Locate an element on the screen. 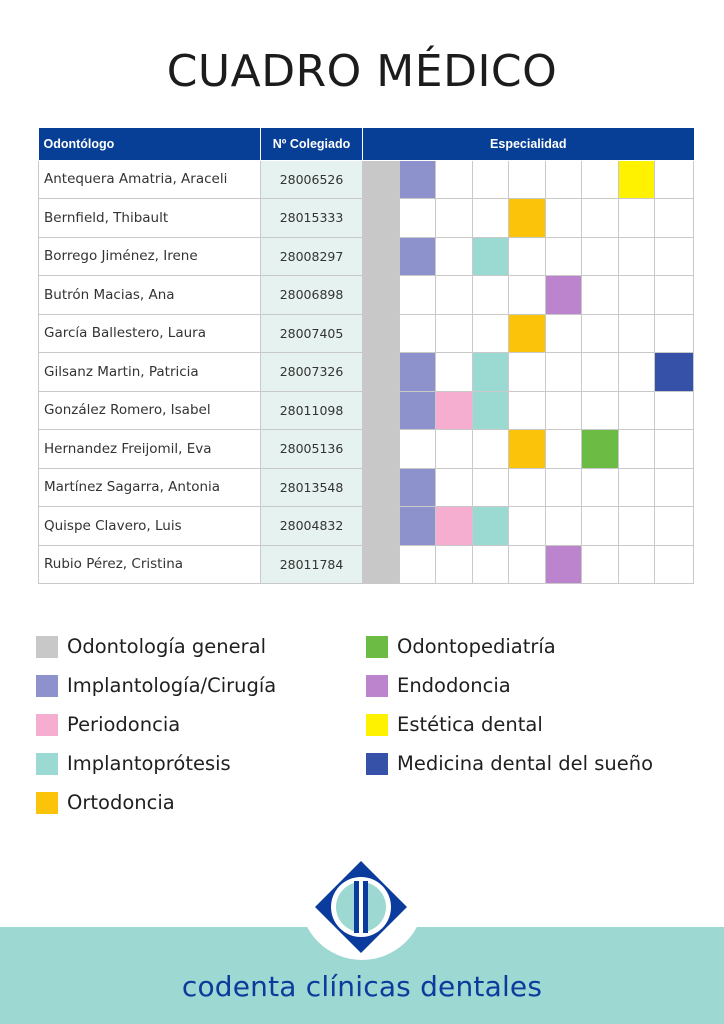 This screenshot has width=724, height=1024. specialty-cell-periodoncia is located at coordinates (454, 410).